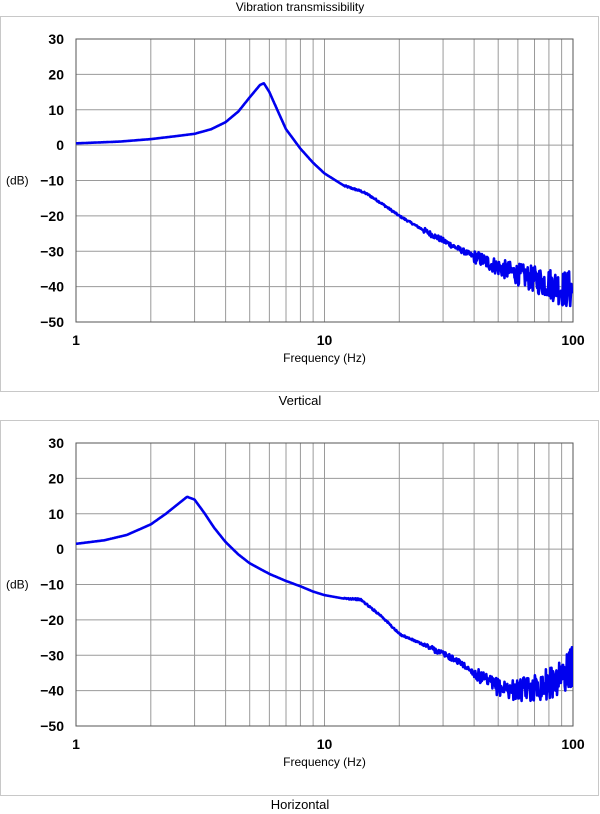 Image resolution: width=600 pixels, height=814 pixels. Describe the element at coordinates (300, 7) in the screenshot. I see `page-title: Vibration transmissibility` at that location.